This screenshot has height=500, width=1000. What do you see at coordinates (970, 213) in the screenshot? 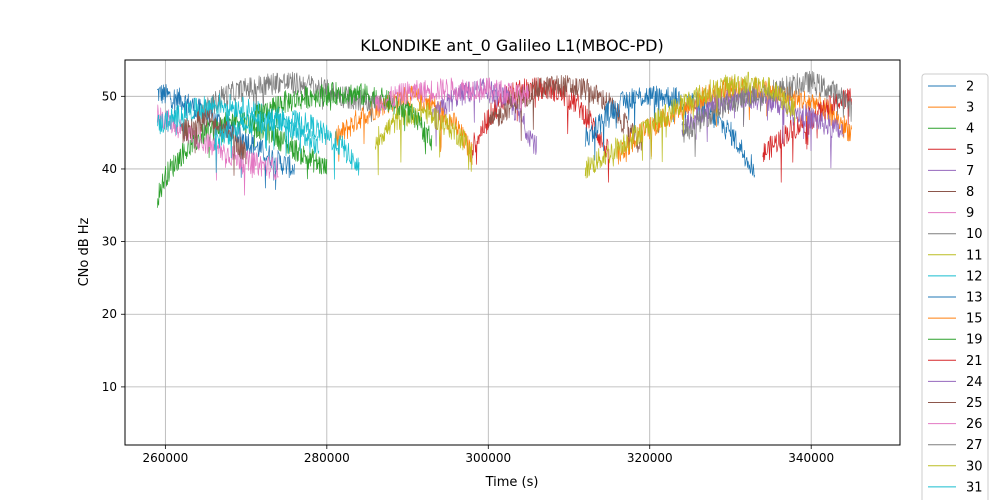
I see `legend-label: 9` at bounding box center [970, 213].